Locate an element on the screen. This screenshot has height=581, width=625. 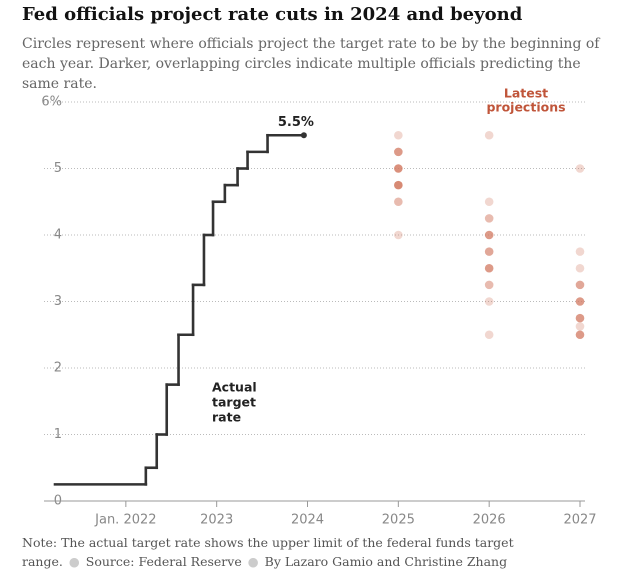
x-tick-label: 2024 is located at coordinates (307, 520).